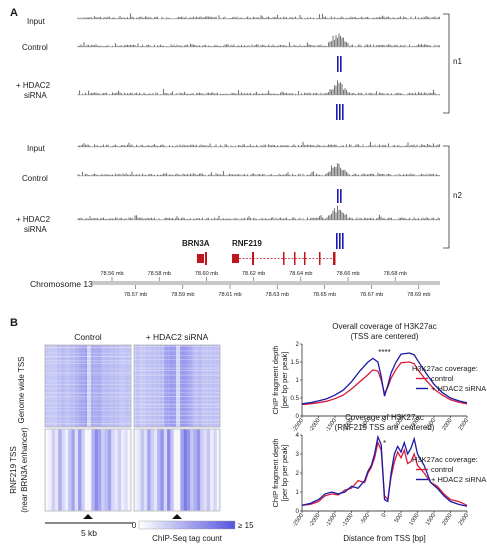 This screenshot has width=487, height=550. I want to click on x-tick-label: -1500, so click(331, 521).